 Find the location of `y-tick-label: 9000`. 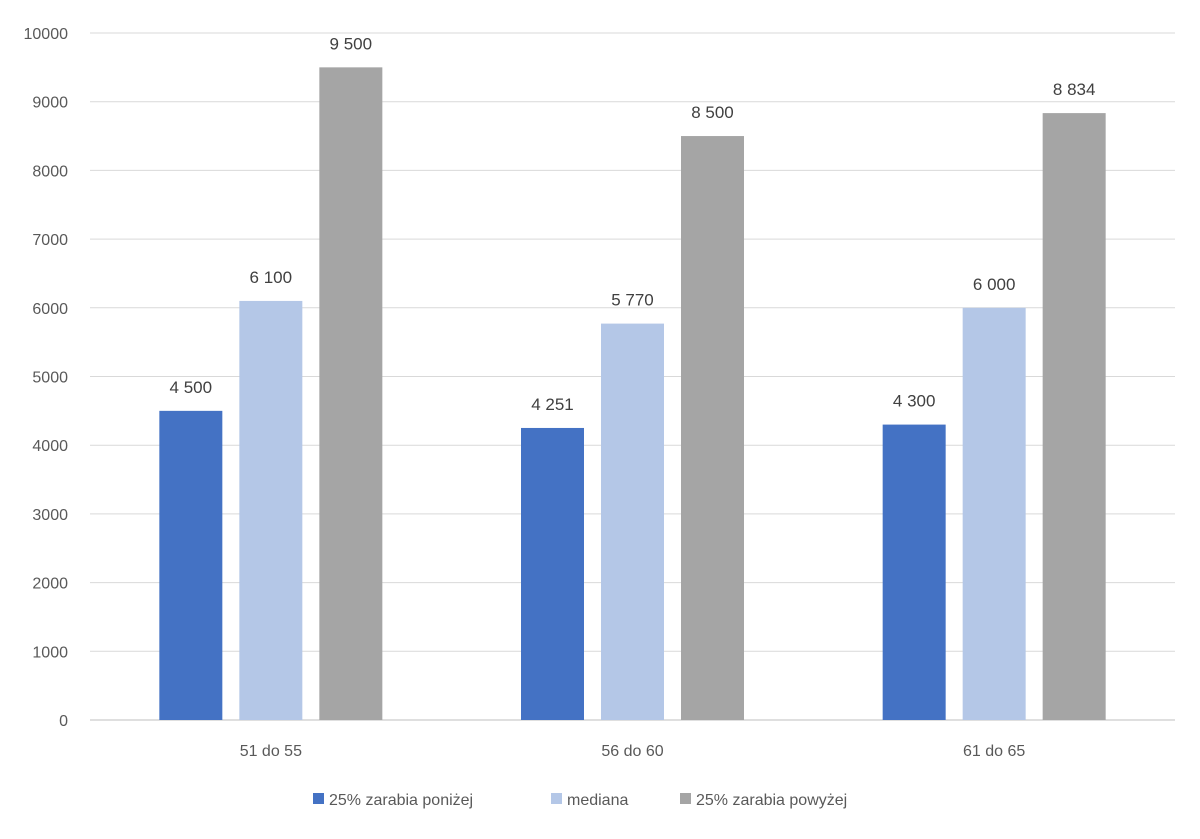

y-tick-label: 9000 is located at coordinates (50, 103).